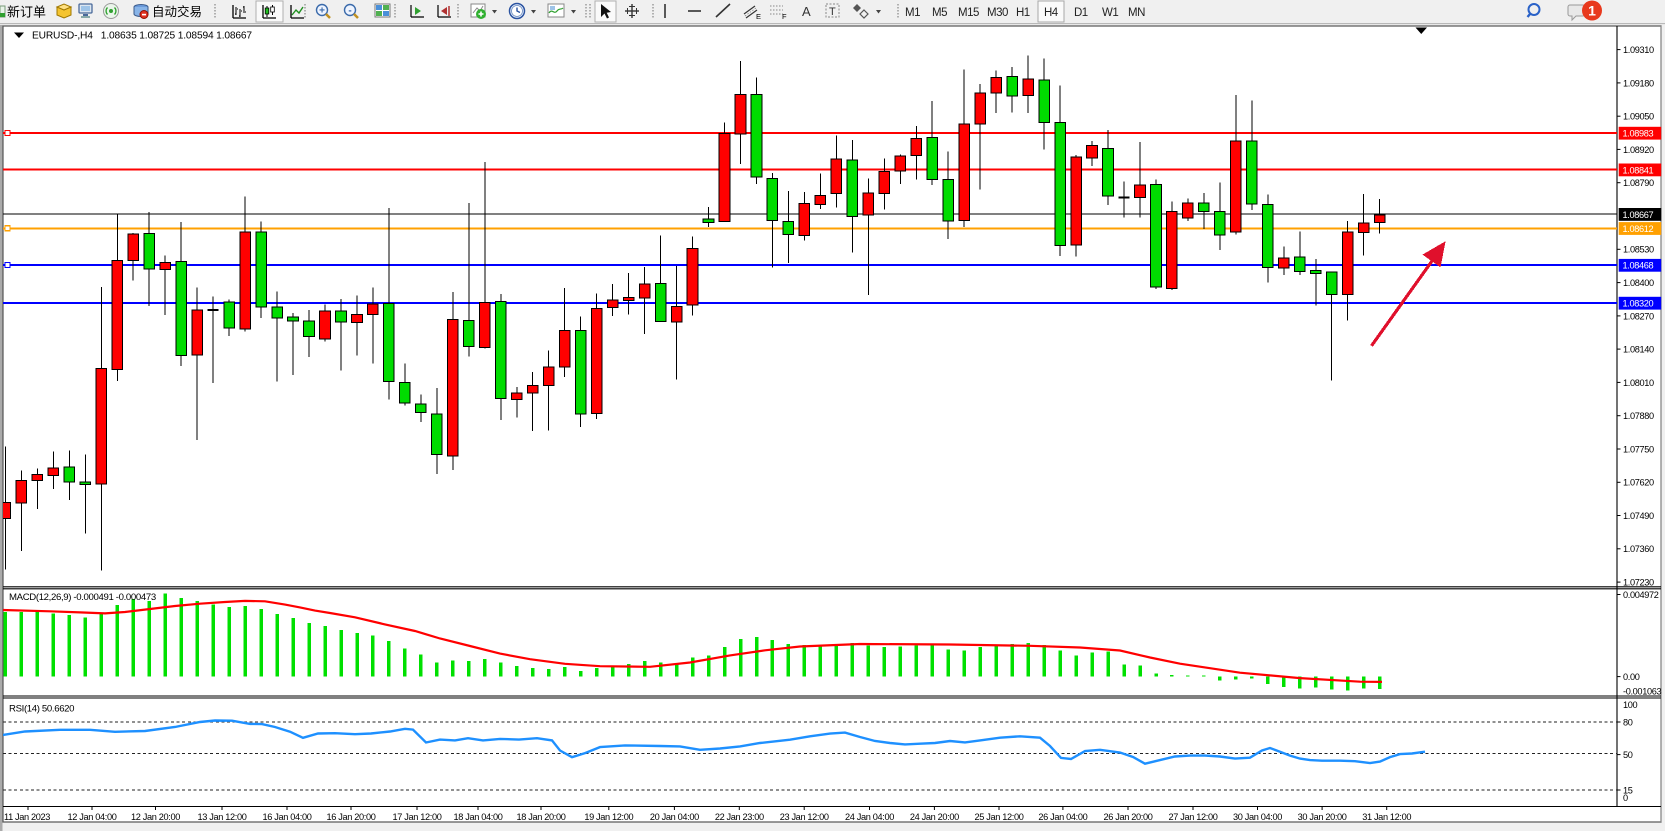 This screenshot has width=1665, height=831. Describe the element at coordinates (1630, 705) in the screenshot. I see `svg-text: 100` at that location.